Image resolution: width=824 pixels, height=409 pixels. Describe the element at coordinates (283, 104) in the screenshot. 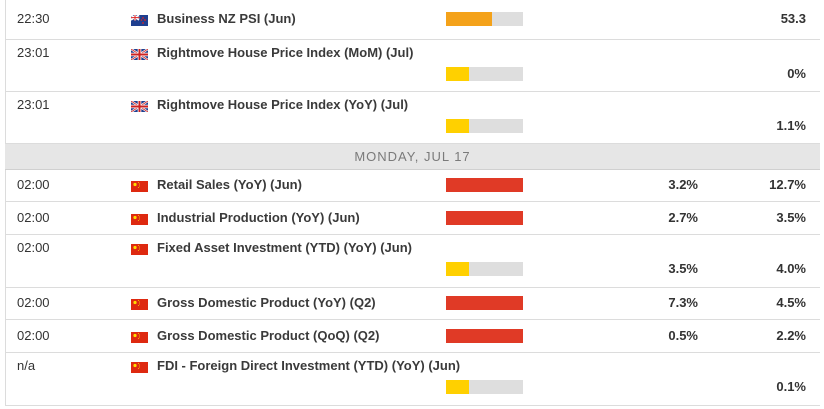

I see `event-name: Rightmove House Price Index (YoY) (Jul)` at that location.